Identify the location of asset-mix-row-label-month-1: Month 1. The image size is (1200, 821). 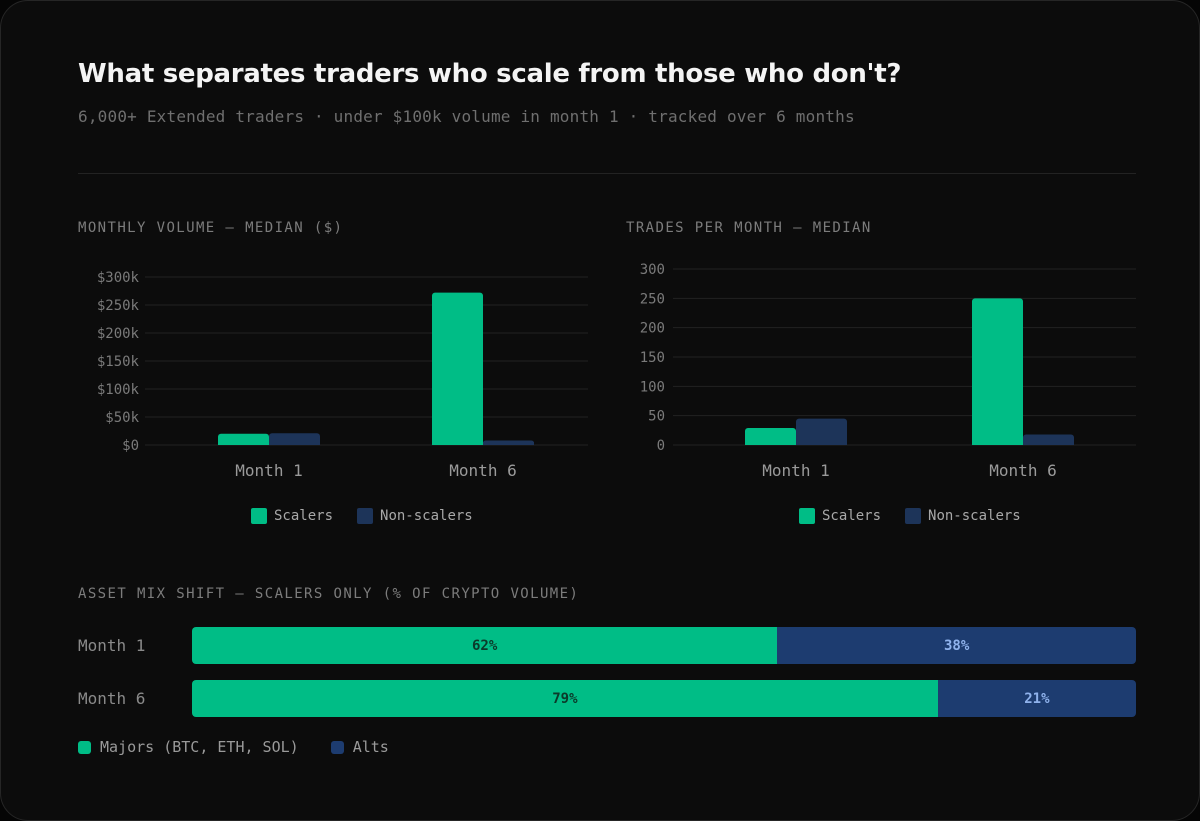
(112, 645).